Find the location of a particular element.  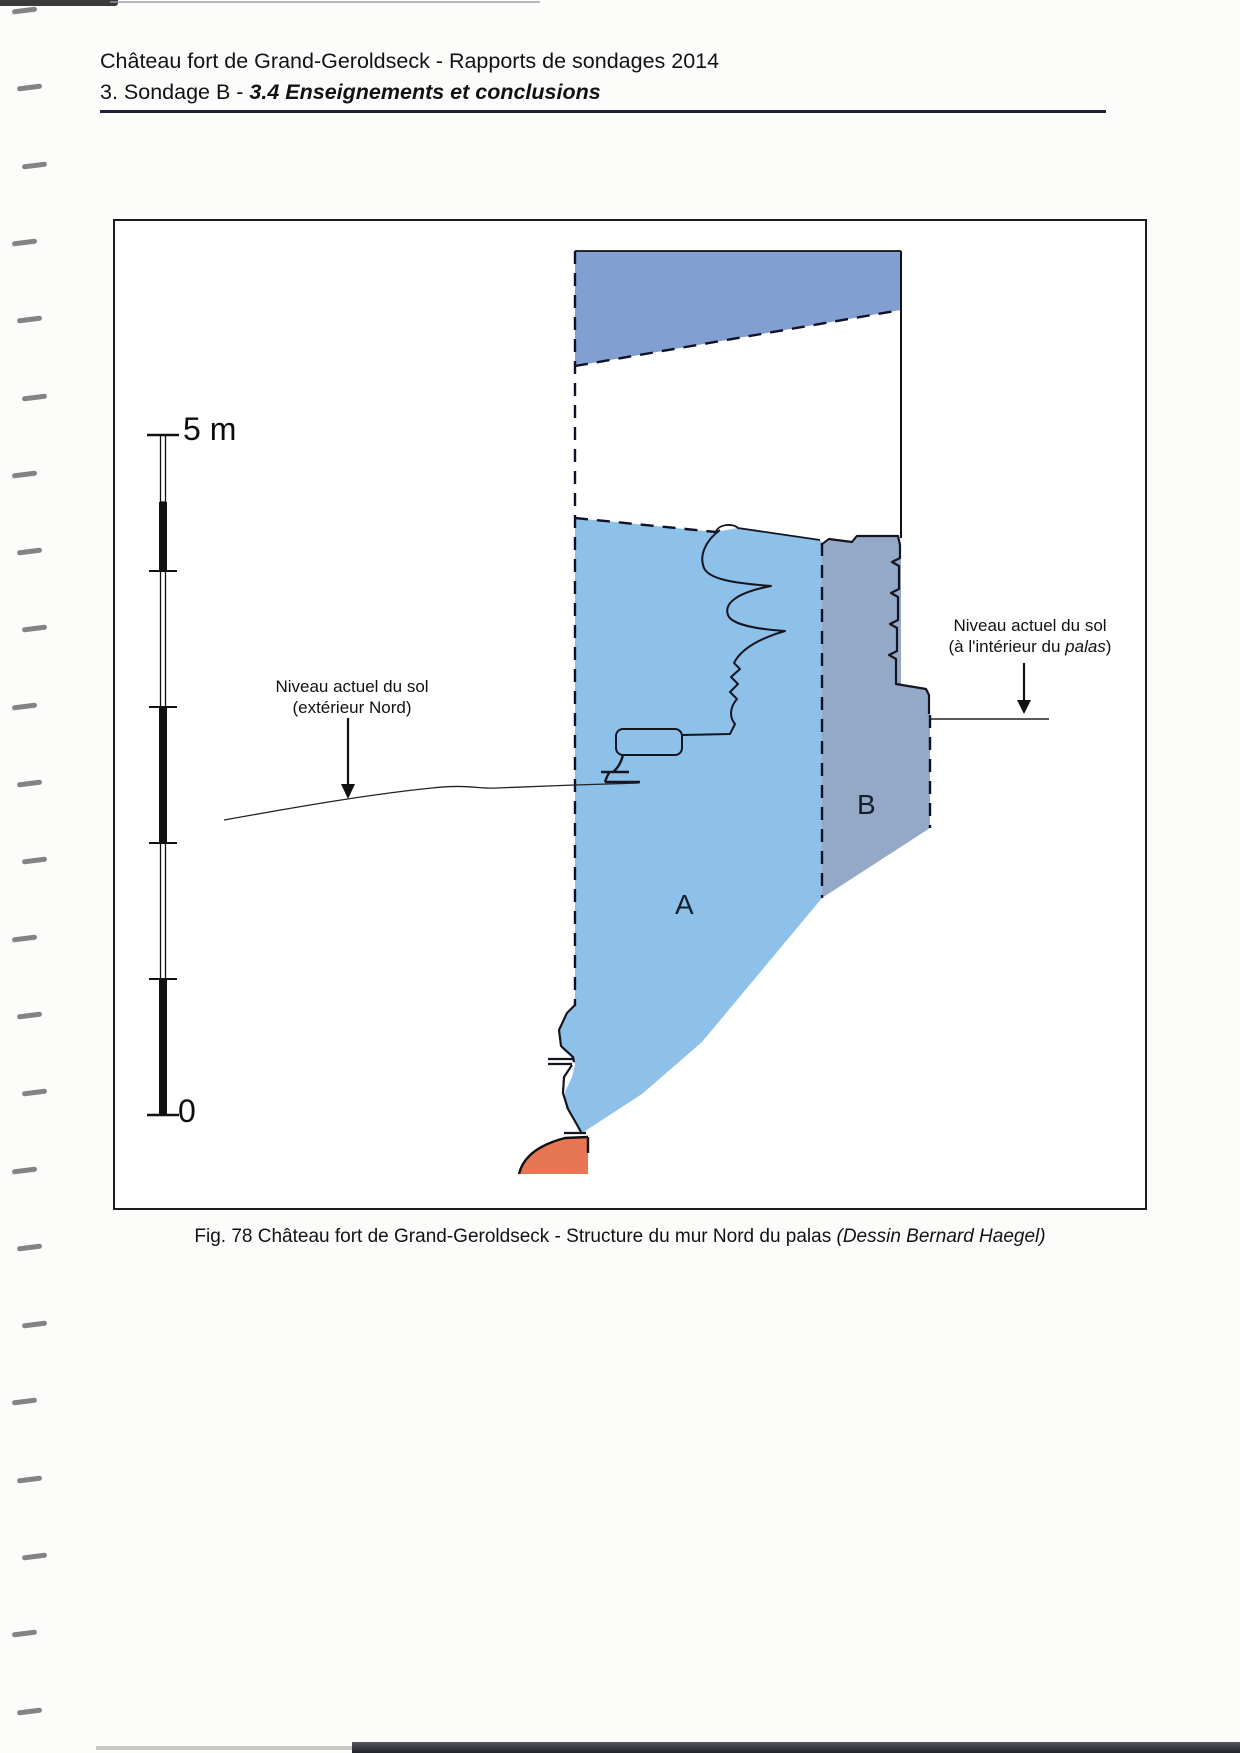

zone-b-shape is located at coordinates (876, 717).